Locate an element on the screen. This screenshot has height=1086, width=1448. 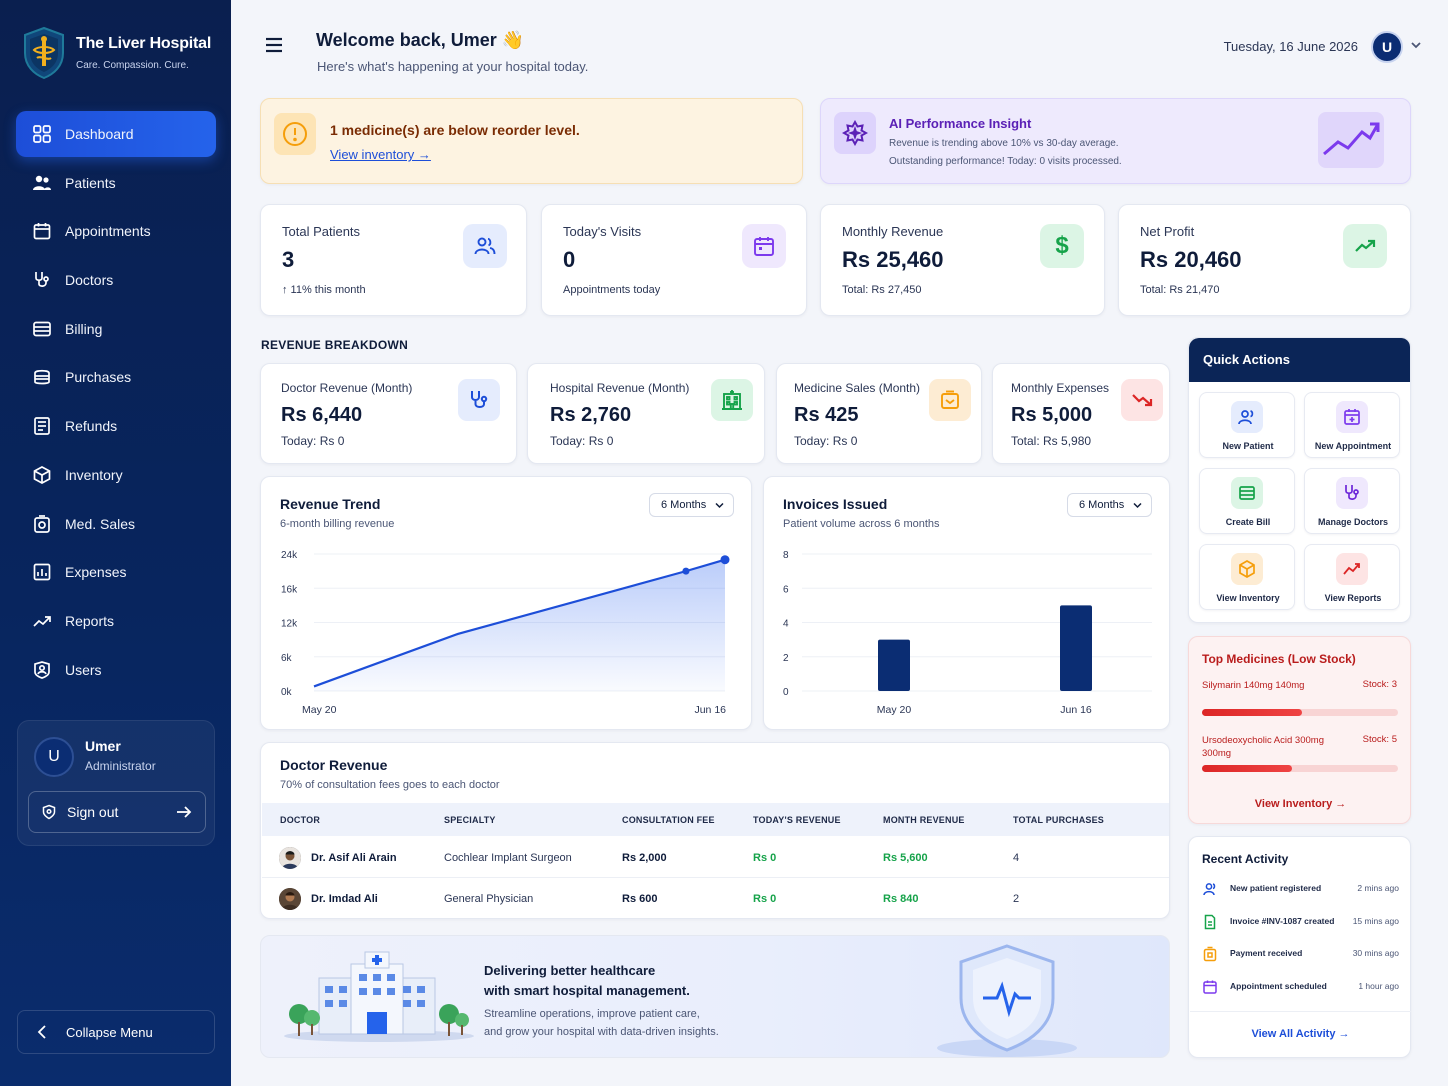
expenses-icon is located at coordinates (42, 572).